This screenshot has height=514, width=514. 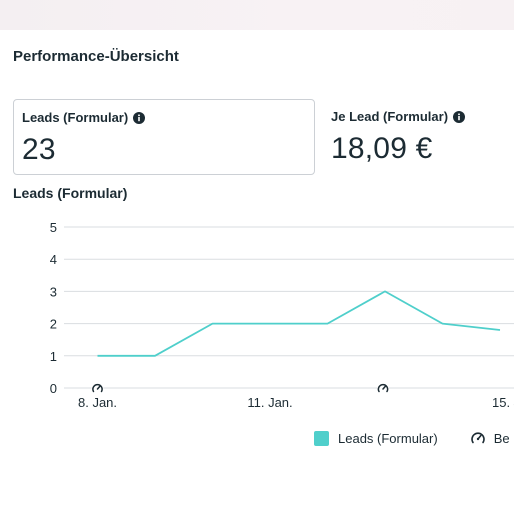 I want to click on metric-card-cost-per-lead: Je Lead (Formular) 18,09 €, so click(x=422, y=137).